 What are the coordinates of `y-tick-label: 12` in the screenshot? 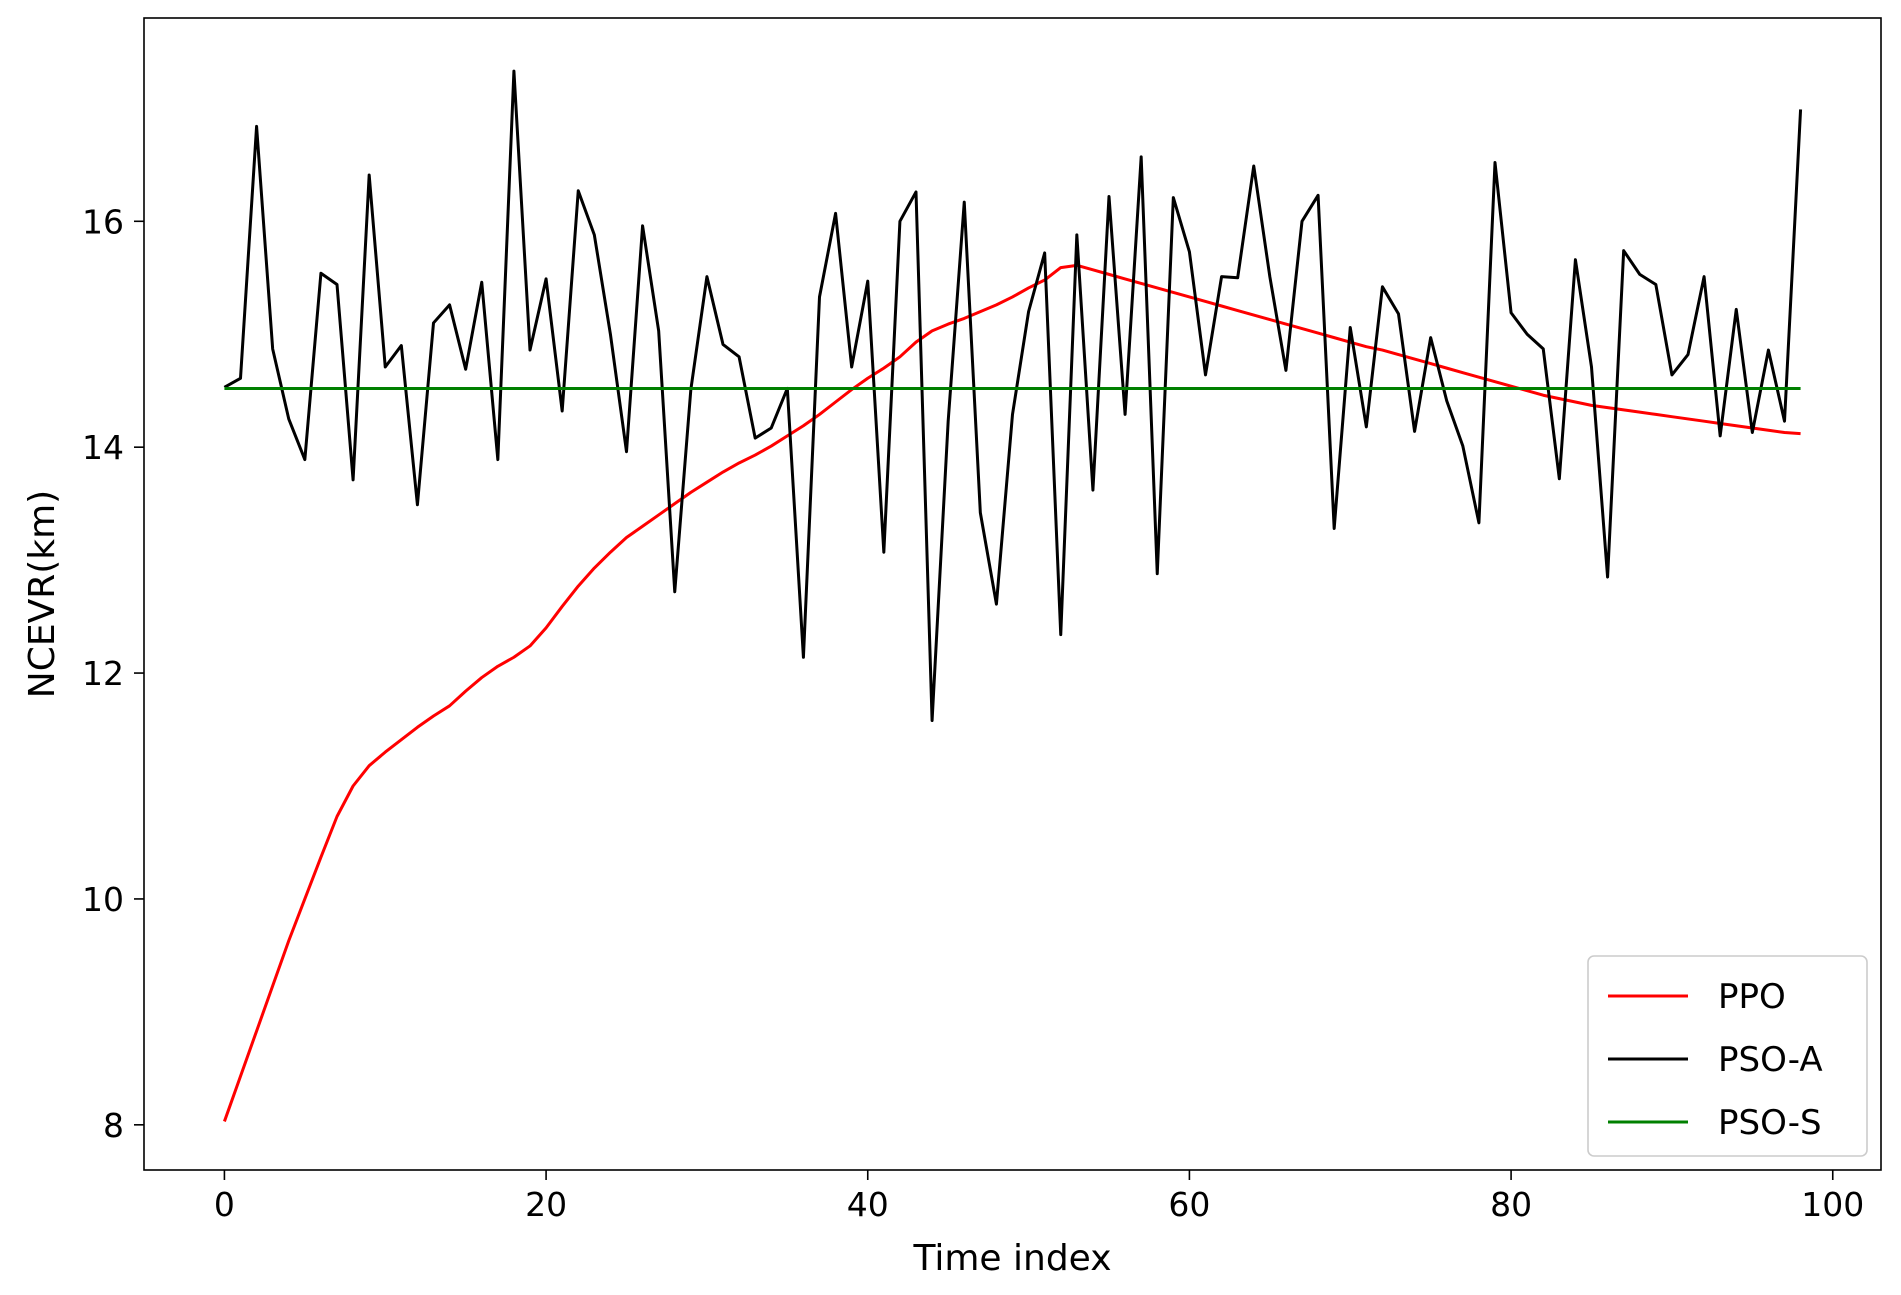 It's located at (103, 673).